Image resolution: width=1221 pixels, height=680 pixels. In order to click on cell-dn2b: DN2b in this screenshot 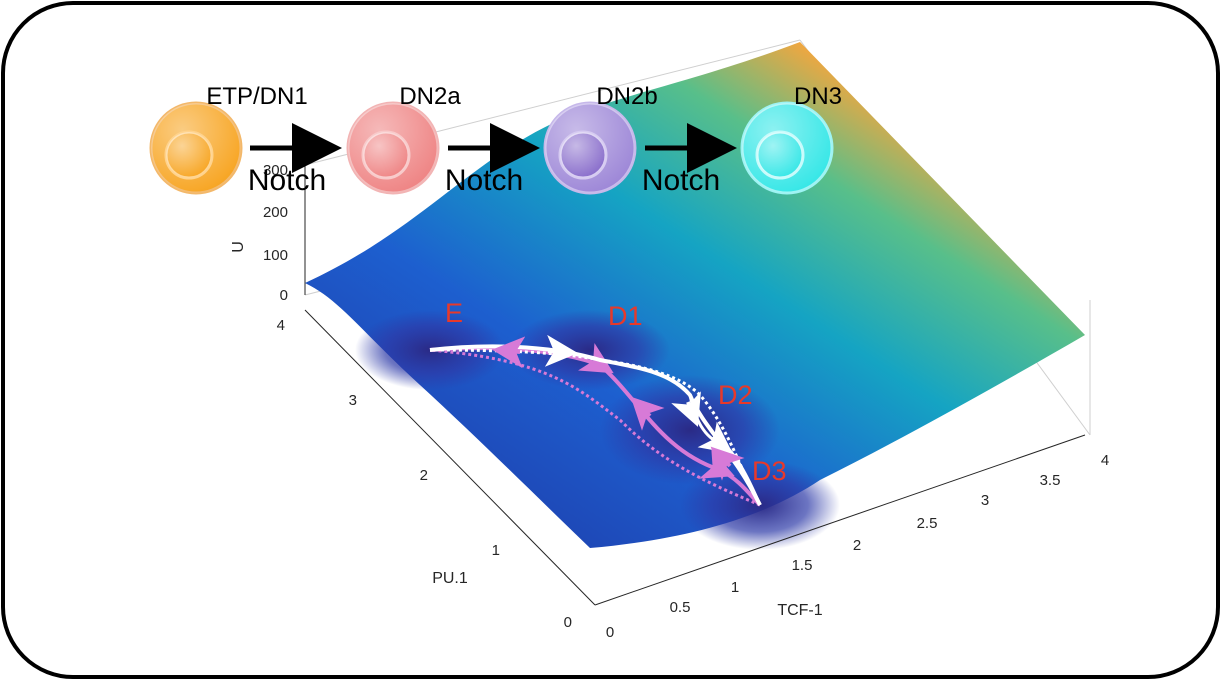, I will do `click(600, 139)`.